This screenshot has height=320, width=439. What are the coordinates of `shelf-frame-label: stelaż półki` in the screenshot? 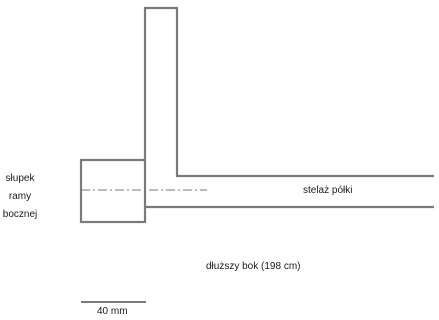 It's located at (328, 190).